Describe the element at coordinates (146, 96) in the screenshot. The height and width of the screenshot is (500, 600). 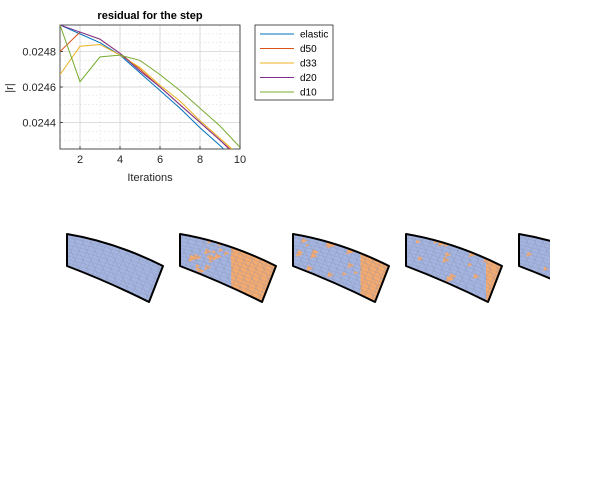
I see `series-line-d33` at that location.